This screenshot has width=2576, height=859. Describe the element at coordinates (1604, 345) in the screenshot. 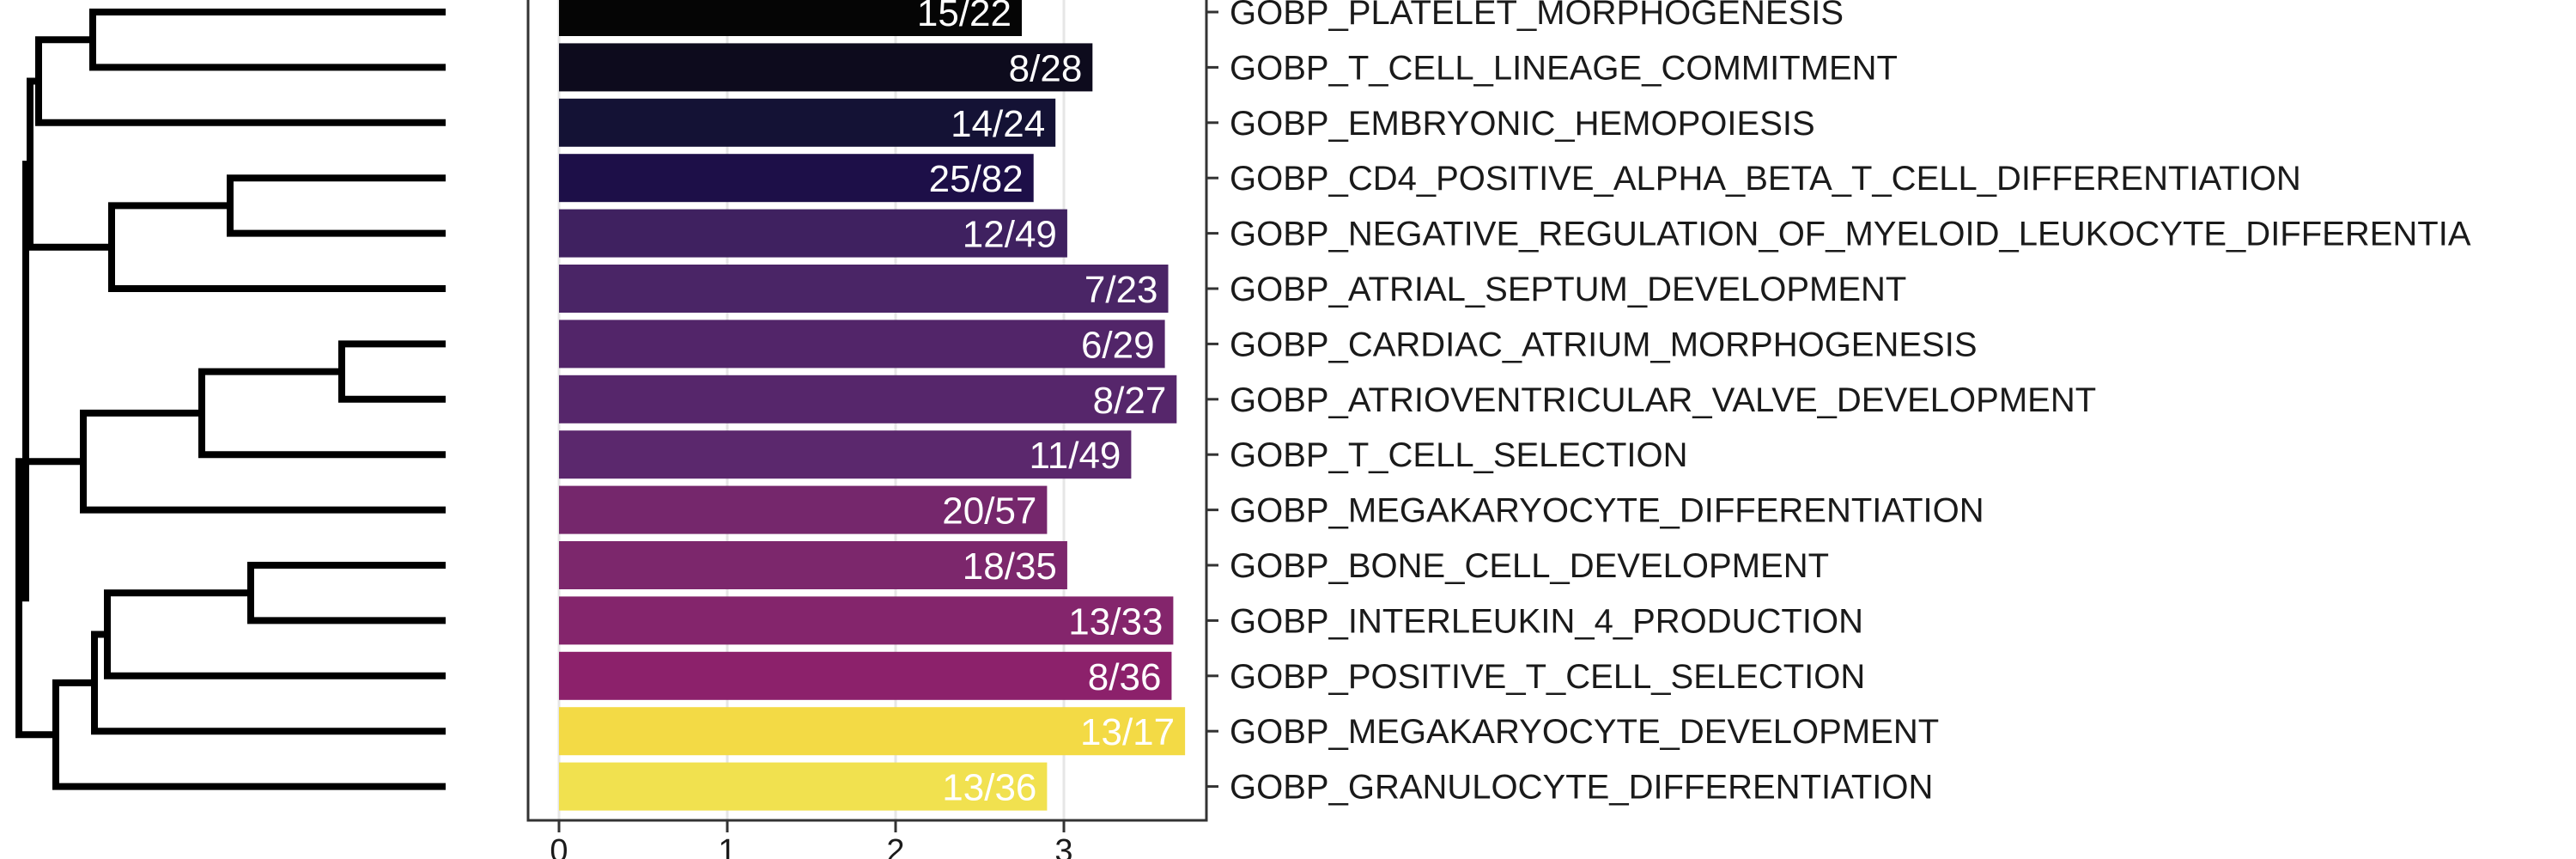

I see `term-label: GOBP_CARDIAC_ATRIUM_MORPHOGENESIS` at that location.